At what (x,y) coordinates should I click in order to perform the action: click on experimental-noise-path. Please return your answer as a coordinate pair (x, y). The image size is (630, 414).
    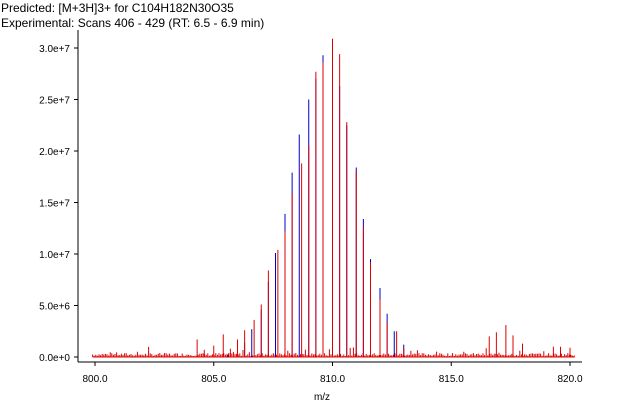
    Looking at the image, I should click on (333, 351).